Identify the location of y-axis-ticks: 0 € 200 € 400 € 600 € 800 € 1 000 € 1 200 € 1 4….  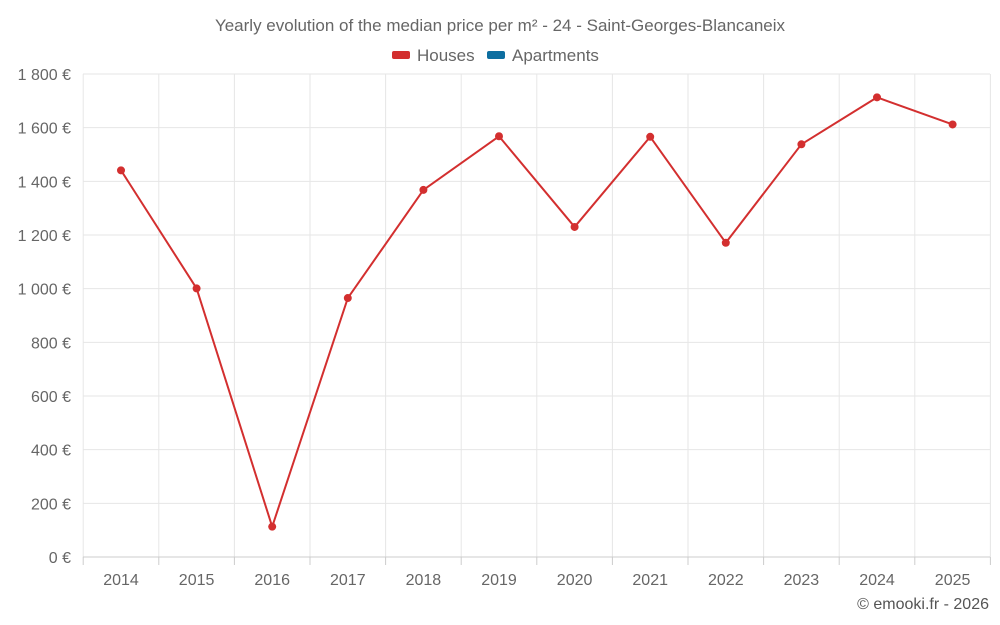
(44, 317).